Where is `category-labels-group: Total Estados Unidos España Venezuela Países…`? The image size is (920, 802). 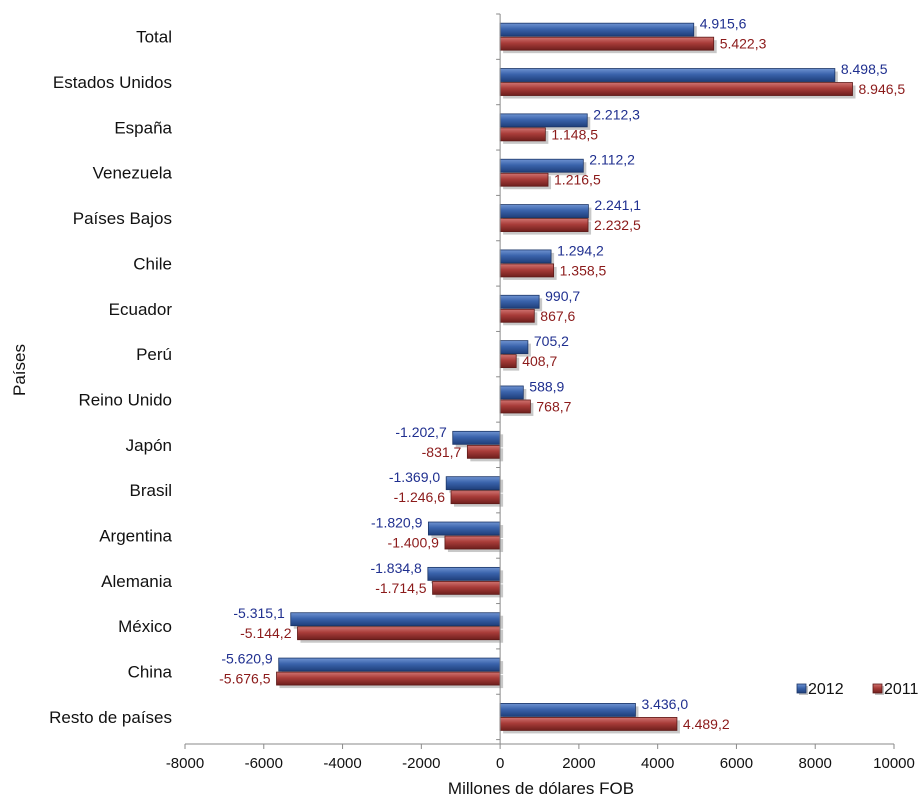 category-labels-group: Total Estados Unidos España Venezuela Países… is located at coordinates (110, 377).